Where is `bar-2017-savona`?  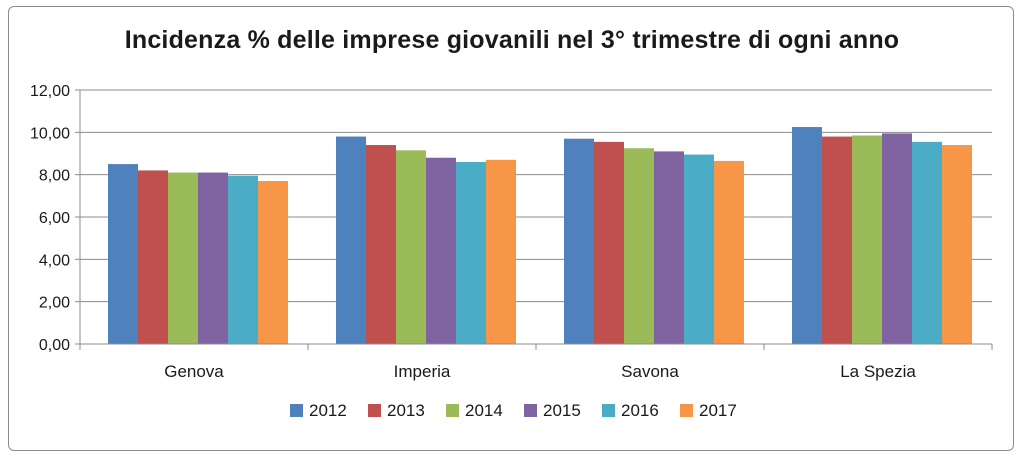 bar-2017-savona is located at coordinates (729, 252).